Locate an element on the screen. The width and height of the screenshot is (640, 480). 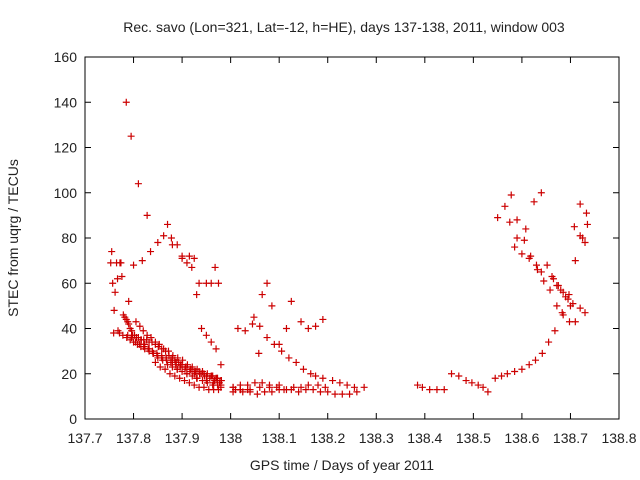
x-tick-label: 138.8 is located at coordinates (618, 438).